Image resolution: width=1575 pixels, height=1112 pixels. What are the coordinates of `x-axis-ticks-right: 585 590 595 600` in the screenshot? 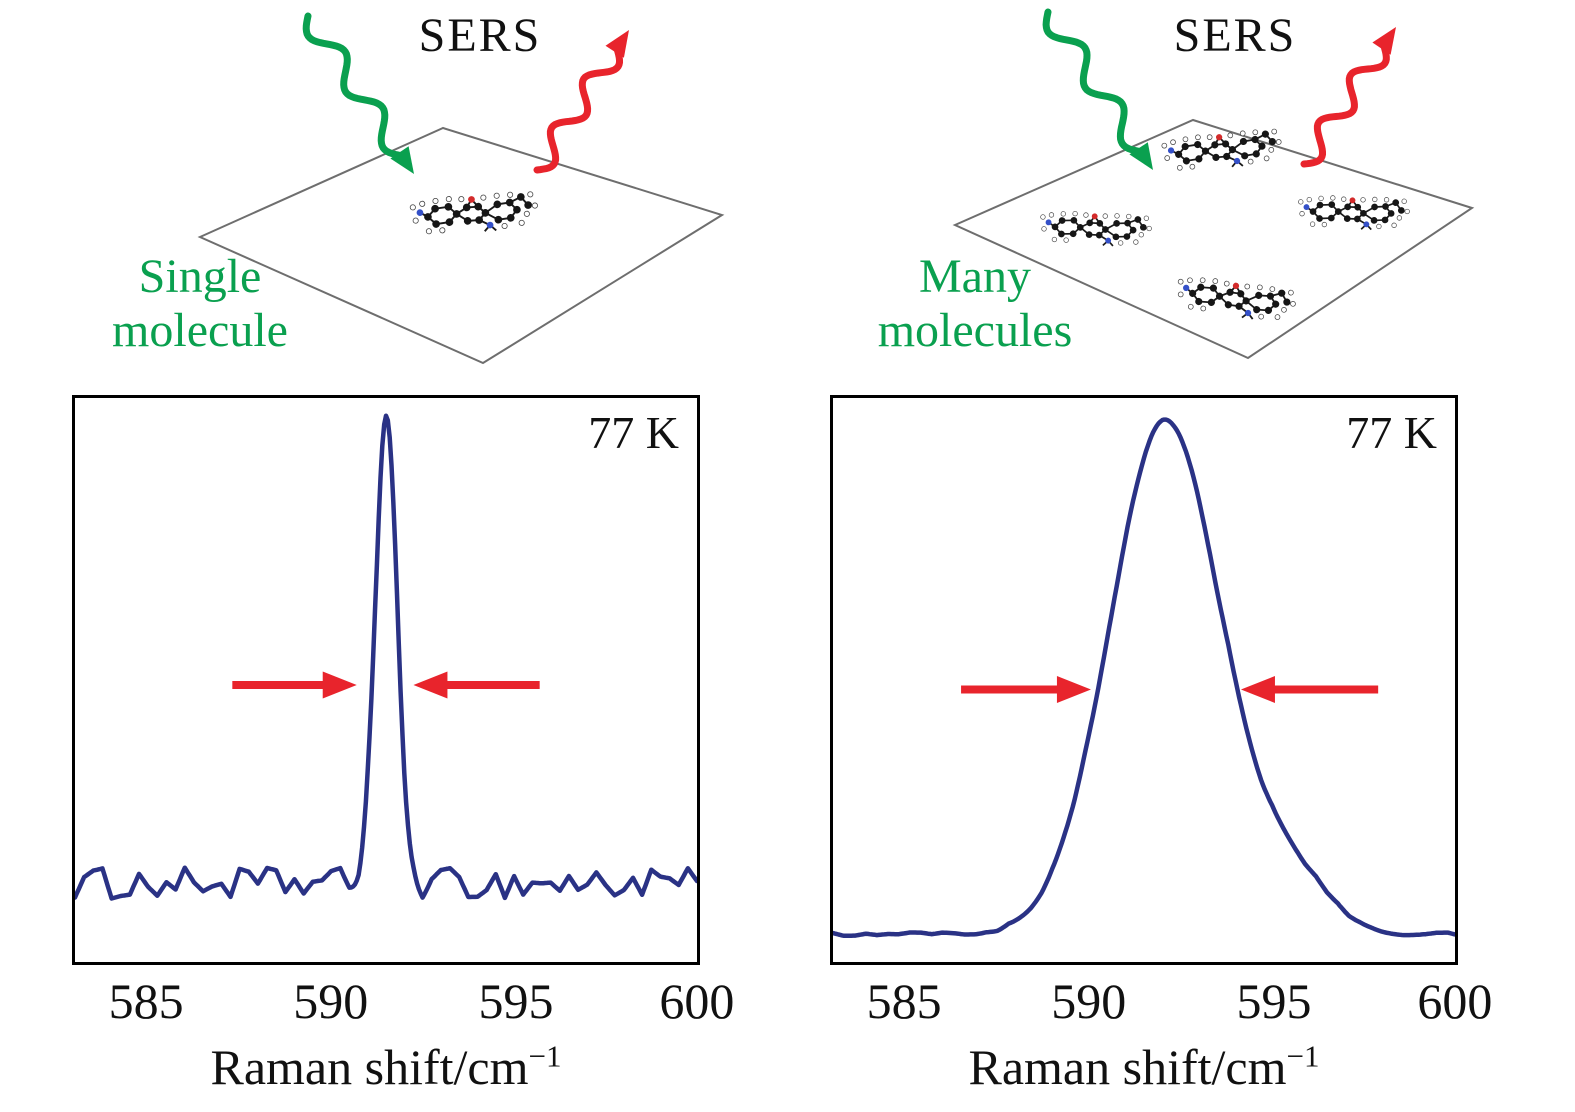 It's located at (1161, 1002).